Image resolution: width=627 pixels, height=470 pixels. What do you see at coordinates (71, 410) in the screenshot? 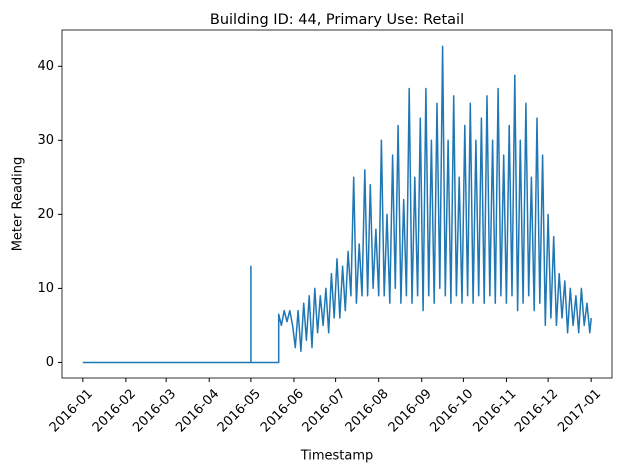
I see `x-tick-label: 2016-01` at bounding box center [71, 410].